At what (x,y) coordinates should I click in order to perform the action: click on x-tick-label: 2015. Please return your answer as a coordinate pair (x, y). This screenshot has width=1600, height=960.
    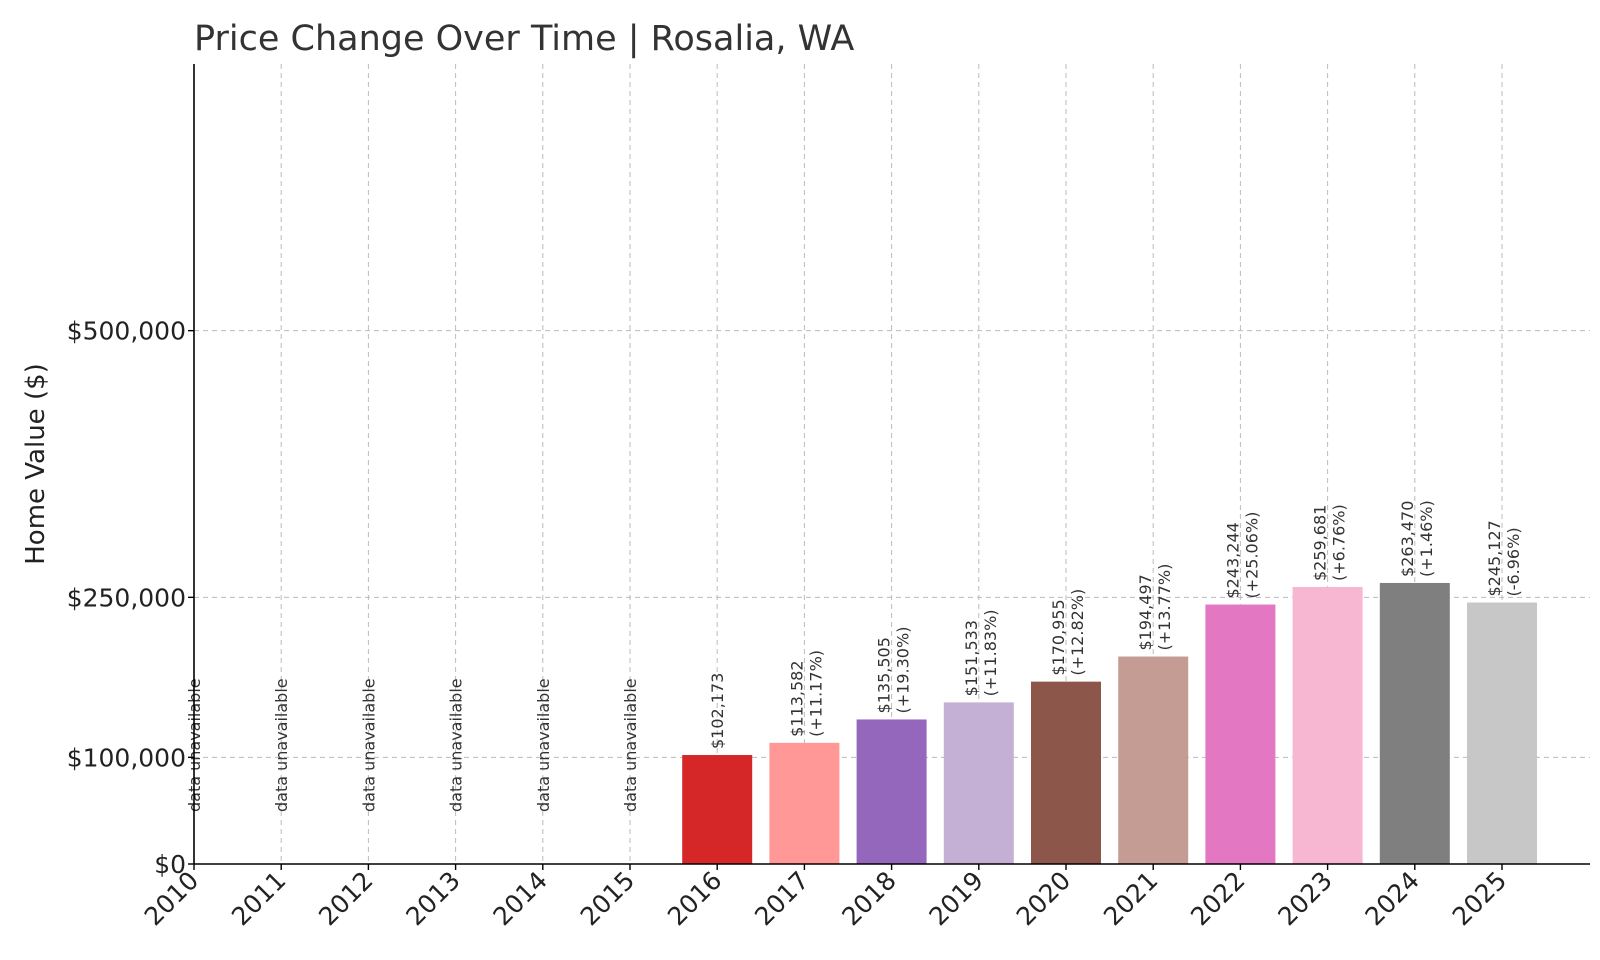
    Looking at the image, I should click on (607, 898).